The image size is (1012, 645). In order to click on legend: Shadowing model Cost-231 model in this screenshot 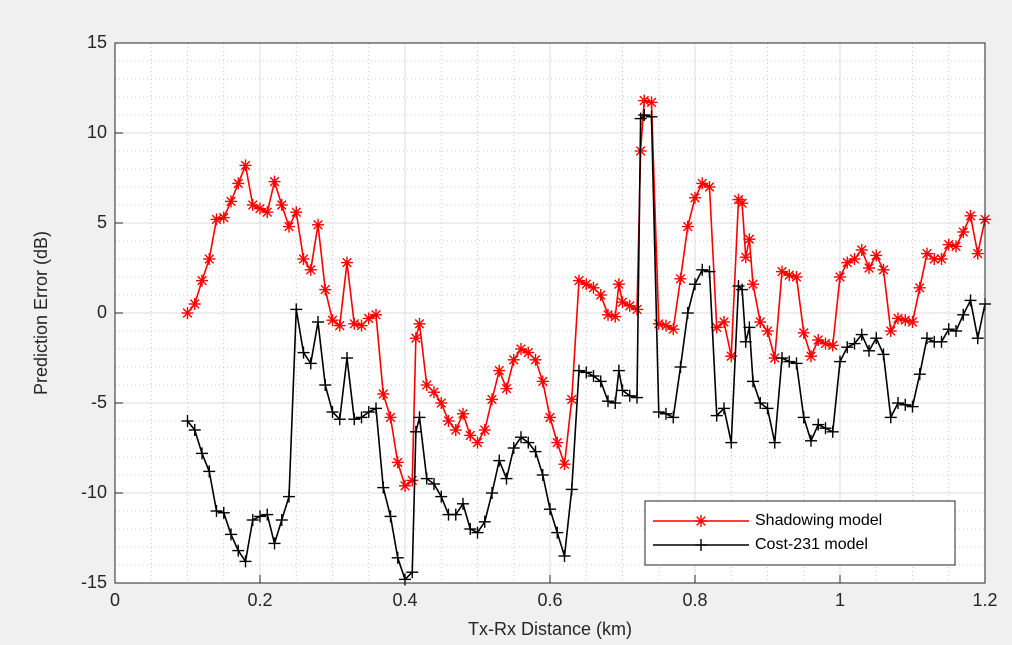, I will do `click(800, 533)`.